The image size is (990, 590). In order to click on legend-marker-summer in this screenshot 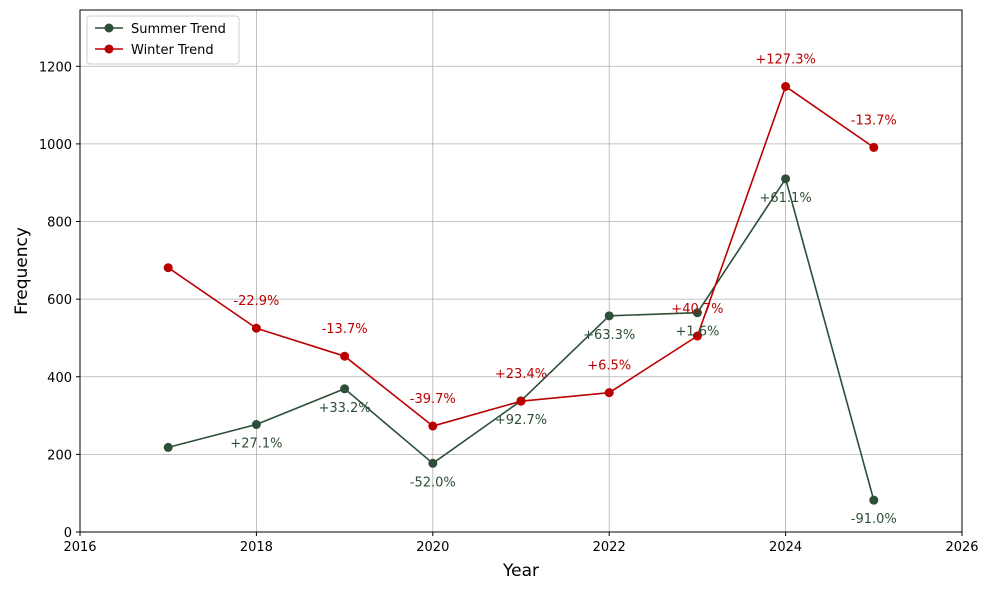, I will do `click(109, 28)`.